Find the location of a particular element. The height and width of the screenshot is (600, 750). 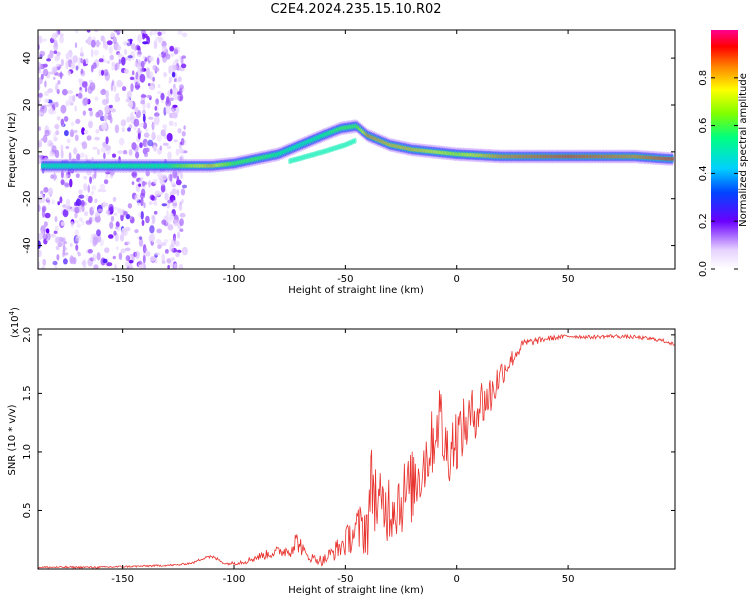

snr-y-tick-label: 1.0 is located at coordinates (27, 452).